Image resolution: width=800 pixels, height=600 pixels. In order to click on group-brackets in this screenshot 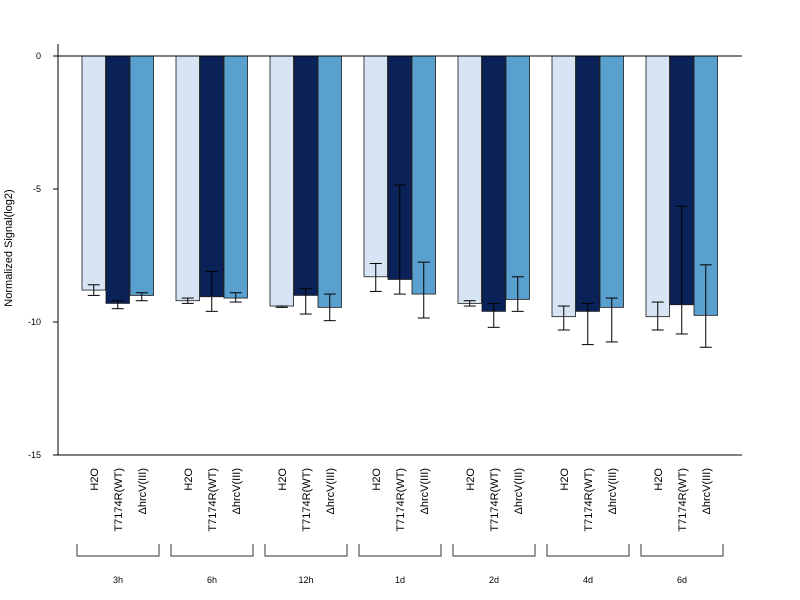, I will do `click(400, 550)`.